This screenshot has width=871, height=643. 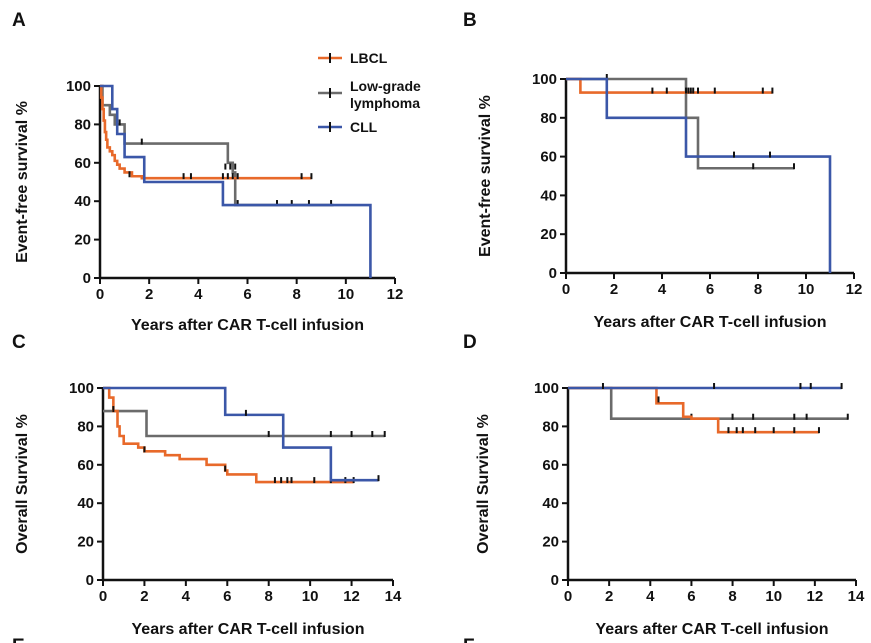 I want to click on y-tick-label-d: 40, so click(x=550, y=503).